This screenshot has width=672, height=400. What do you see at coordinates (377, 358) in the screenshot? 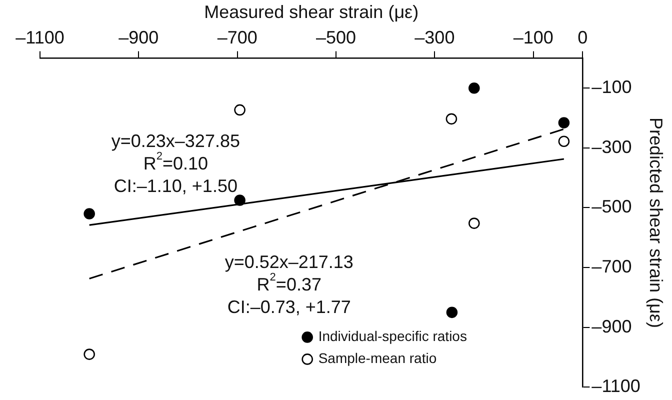
I see `legend-label: Sample-mean ratio` at bounding box center [377, 358].